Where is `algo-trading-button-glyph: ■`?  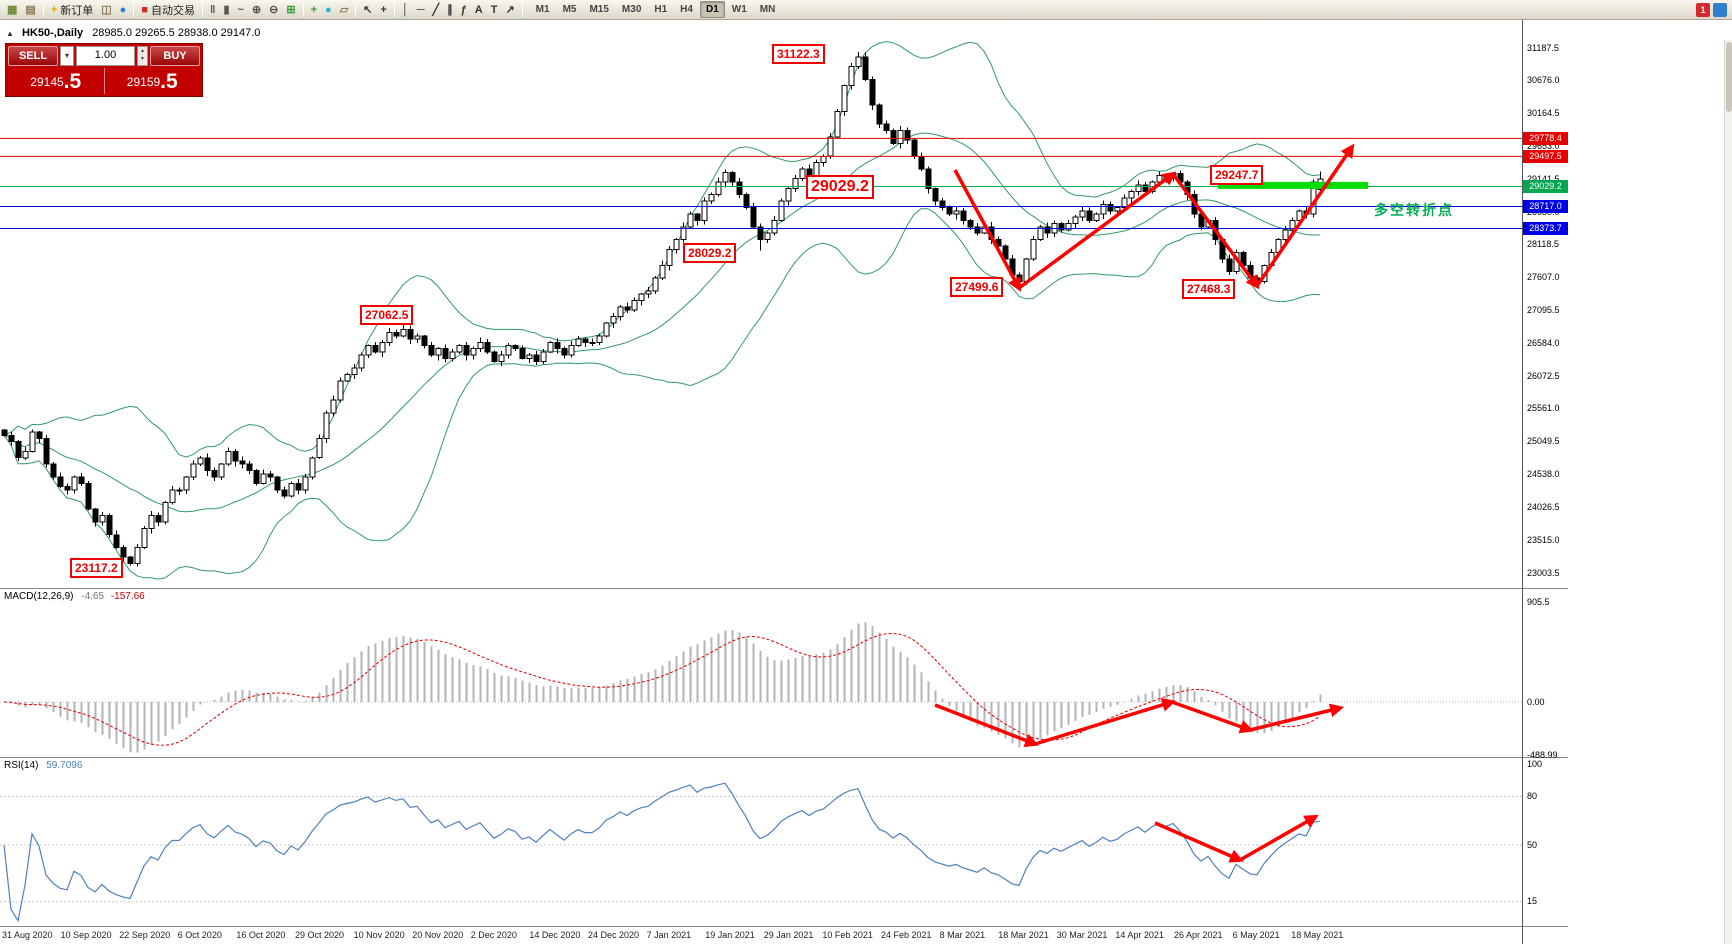
algo-trading-button-glyph: ■ is located at coordinates (144, 9).